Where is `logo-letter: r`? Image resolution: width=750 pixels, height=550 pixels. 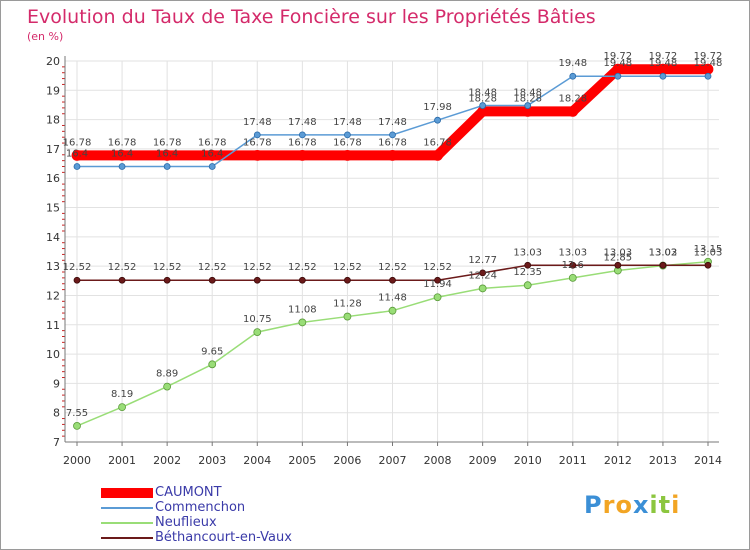
logo-letter: r is located at coordinates (609, 505).